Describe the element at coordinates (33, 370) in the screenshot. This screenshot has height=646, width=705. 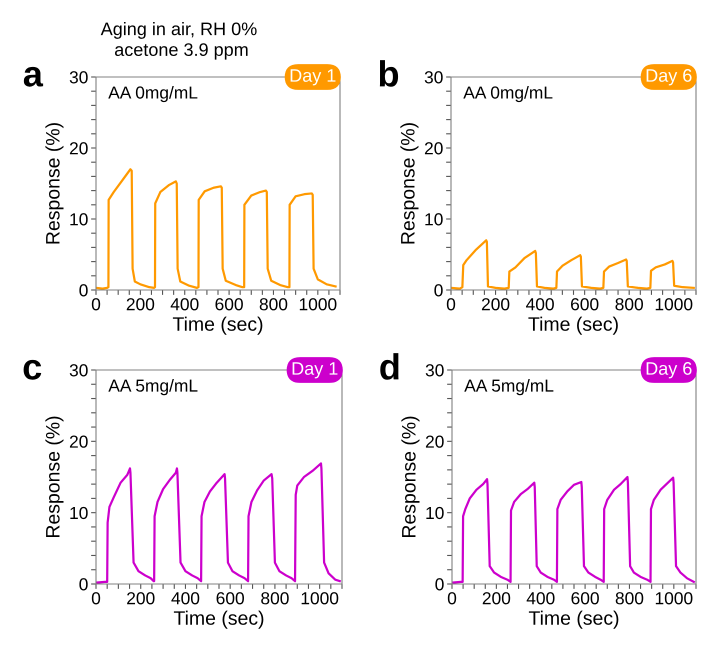
I see `text: c` at that location.